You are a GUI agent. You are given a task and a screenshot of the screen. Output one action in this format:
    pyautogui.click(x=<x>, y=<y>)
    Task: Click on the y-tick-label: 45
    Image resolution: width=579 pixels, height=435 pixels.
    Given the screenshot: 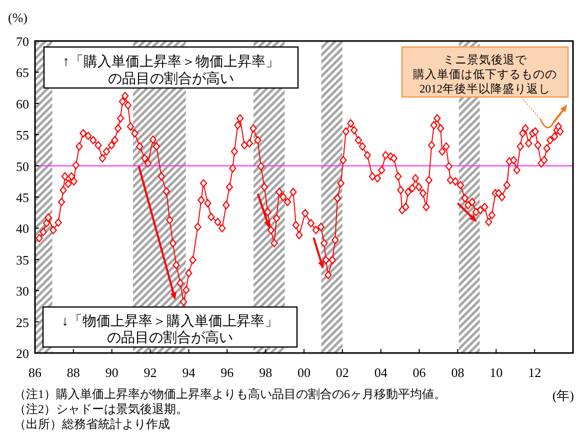 What is the action you would take?
    pyautogui.click(x=22, y=197)
    